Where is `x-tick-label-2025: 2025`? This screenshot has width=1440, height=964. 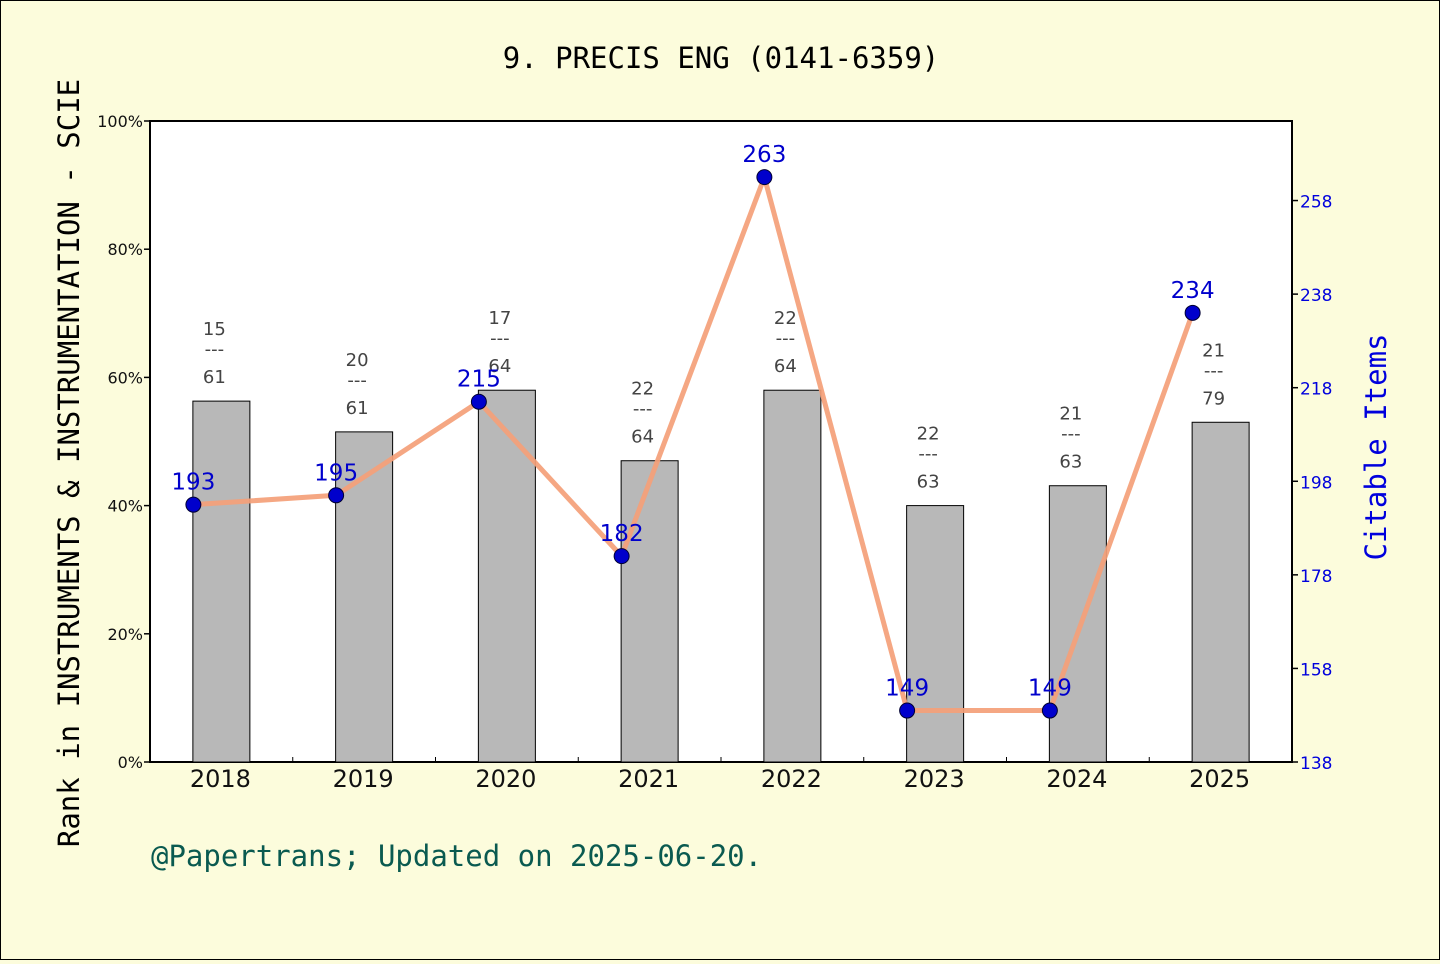 x-tick-label-2025: 2025 is located at coordinates (1219, 779).